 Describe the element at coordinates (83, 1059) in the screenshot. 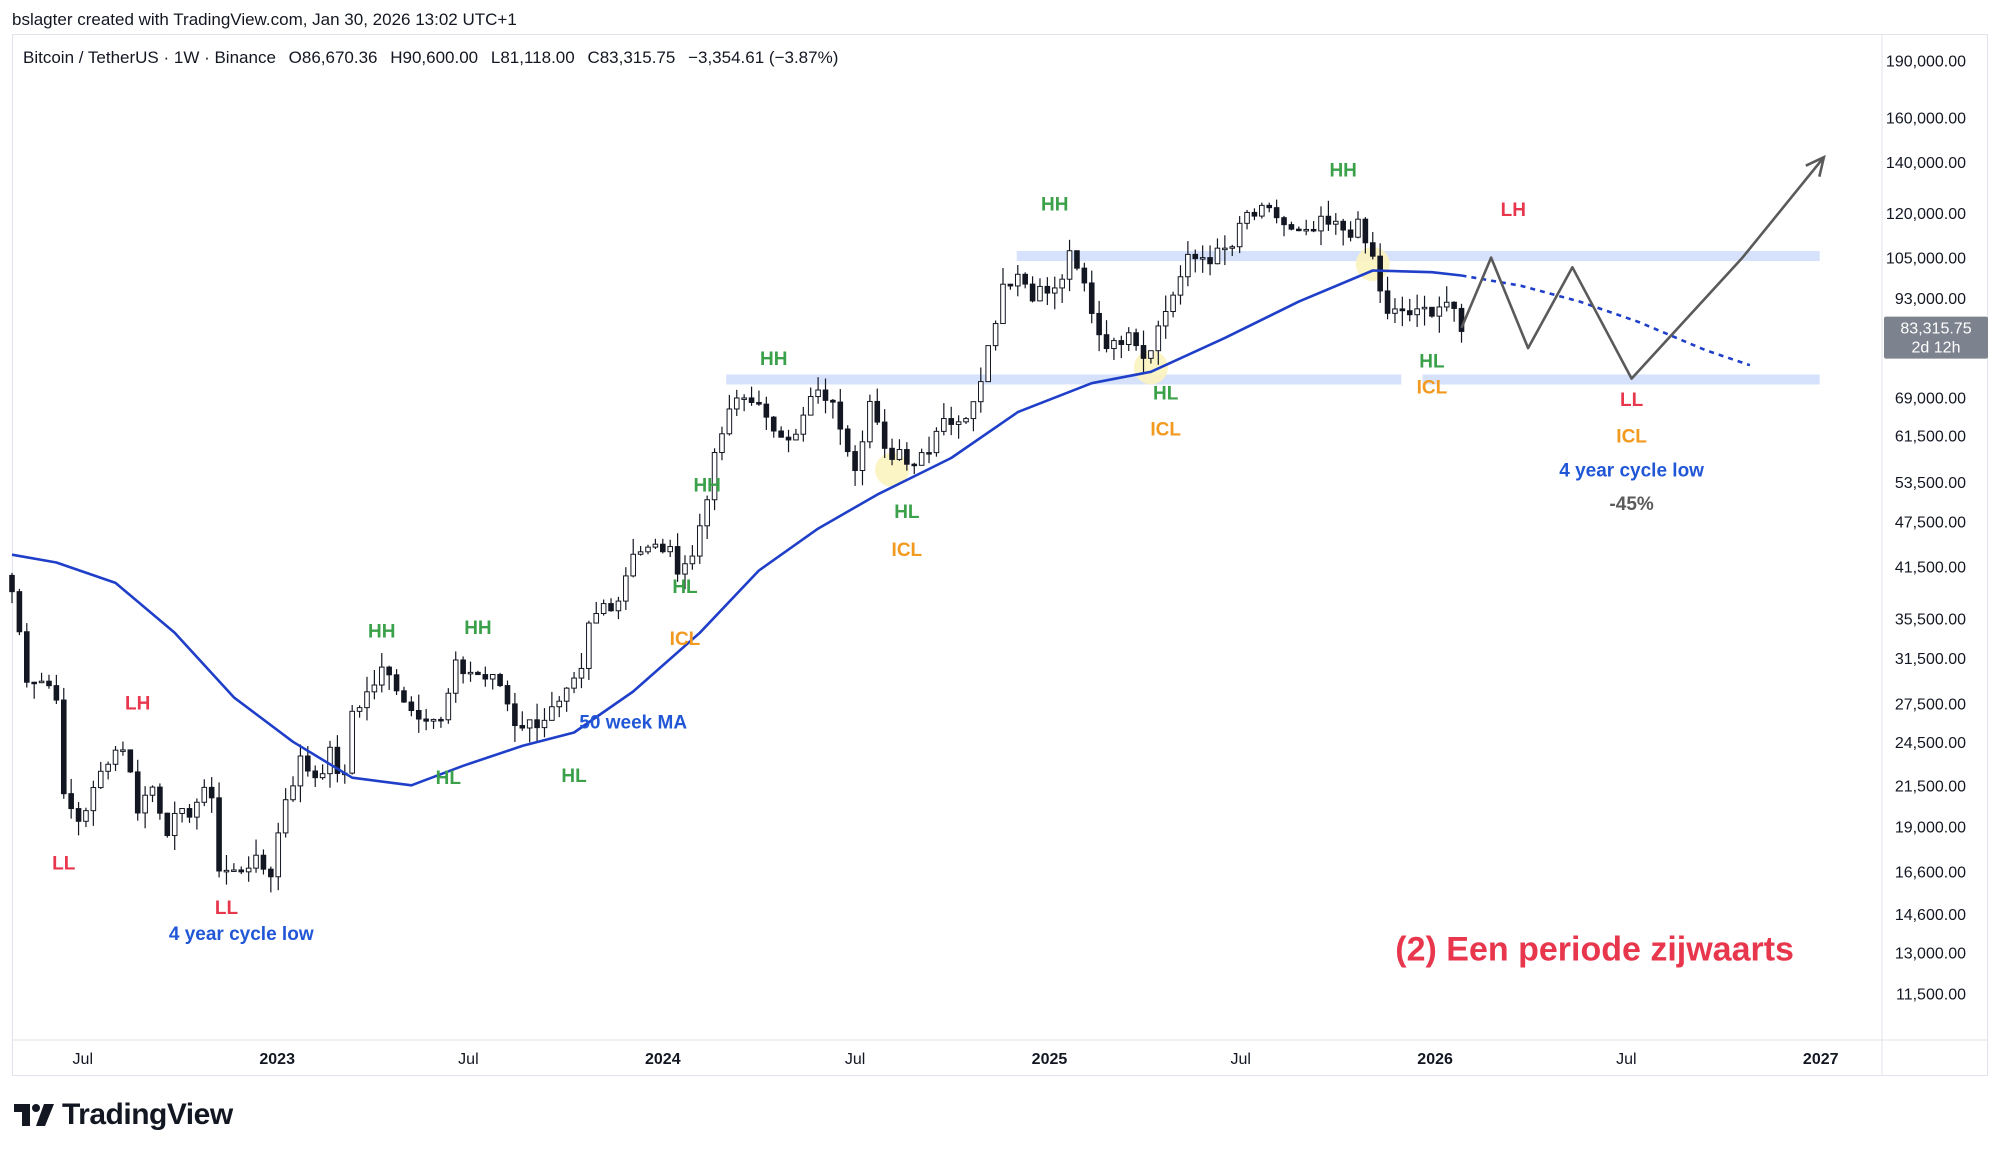

I see `time-tick-label: Jul` at that location.